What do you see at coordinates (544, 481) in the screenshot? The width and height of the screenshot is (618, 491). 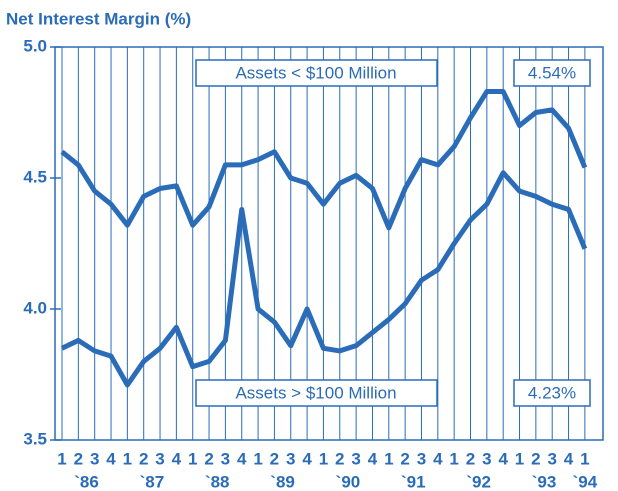 I see `year-label: `93` at bounding box center [544, 481].